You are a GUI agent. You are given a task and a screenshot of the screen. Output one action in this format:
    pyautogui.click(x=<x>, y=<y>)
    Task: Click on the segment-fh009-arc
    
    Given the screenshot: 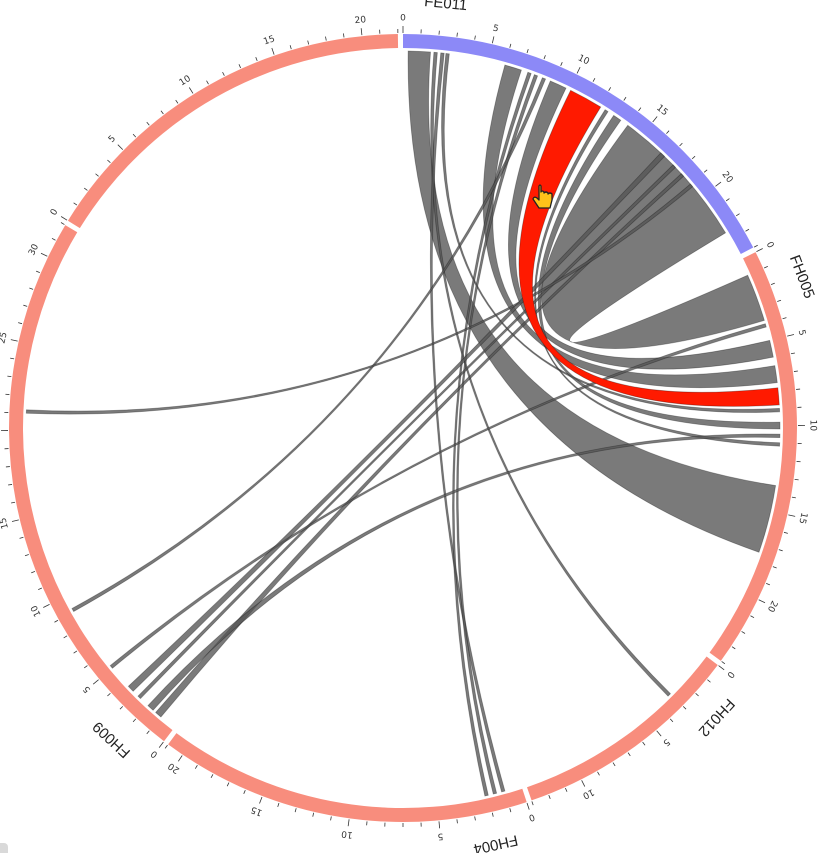 What is the action you would take?
    pyautogui.click(x=91, y=483)
    